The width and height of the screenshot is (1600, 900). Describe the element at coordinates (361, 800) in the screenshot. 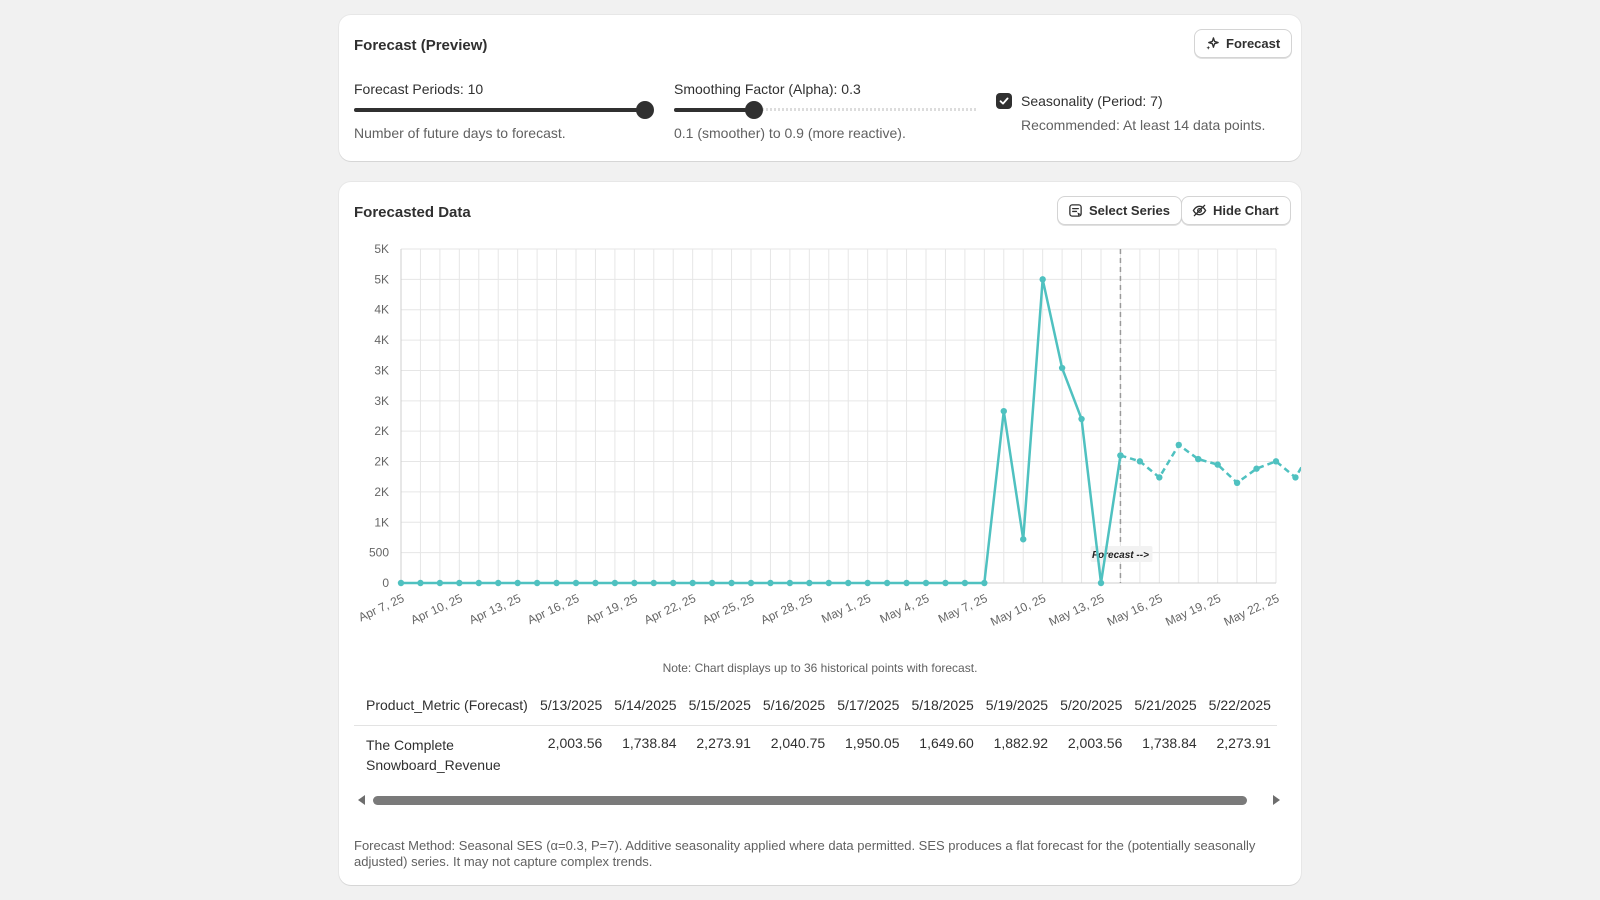

I see `scroll-left-icon` at that location.